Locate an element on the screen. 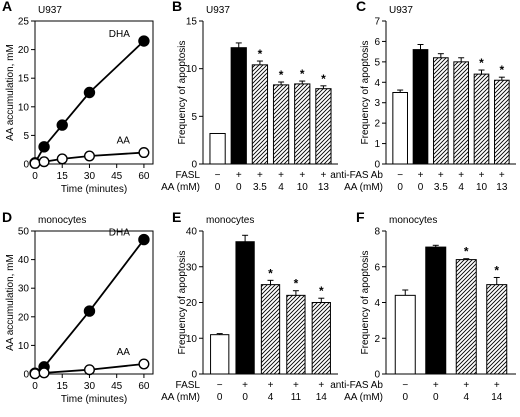 Image resolution: width=520 pixels, height=417 pixels. y-tick-label: 2 is located at coordinates (377, 339).